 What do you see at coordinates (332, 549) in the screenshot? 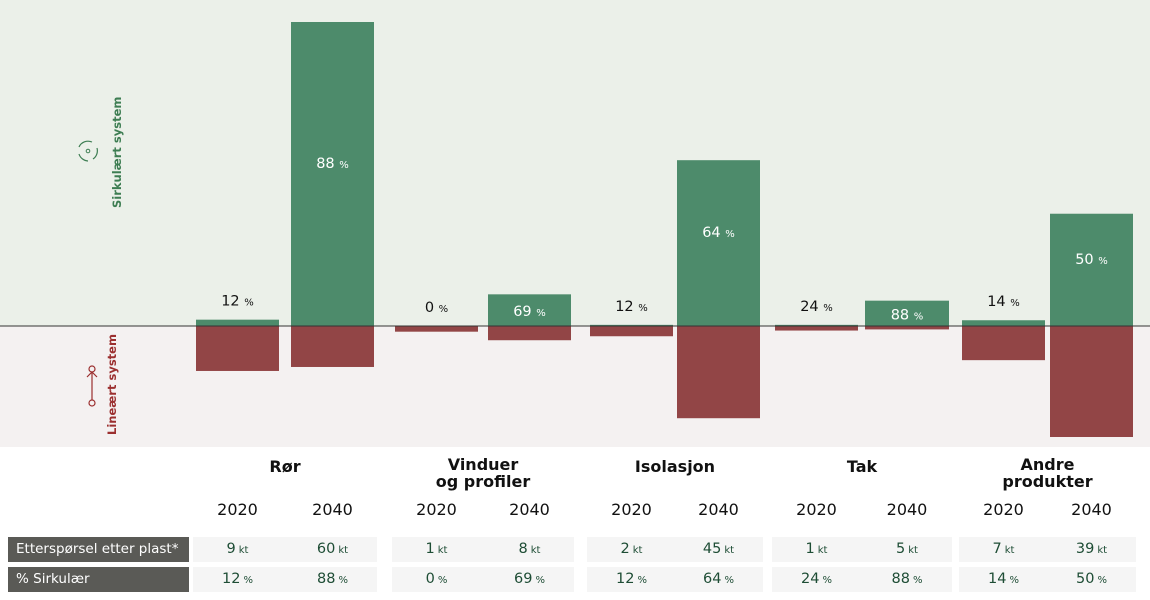
I see `table-cell-demand-ror-2040: 60 kt` at bounding box center [332, 549].